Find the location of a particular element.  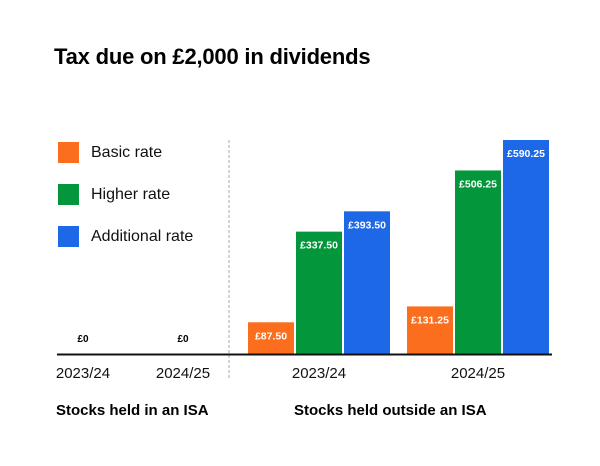

legend-swatch-basic-rate is located at coordinates (68, 152).